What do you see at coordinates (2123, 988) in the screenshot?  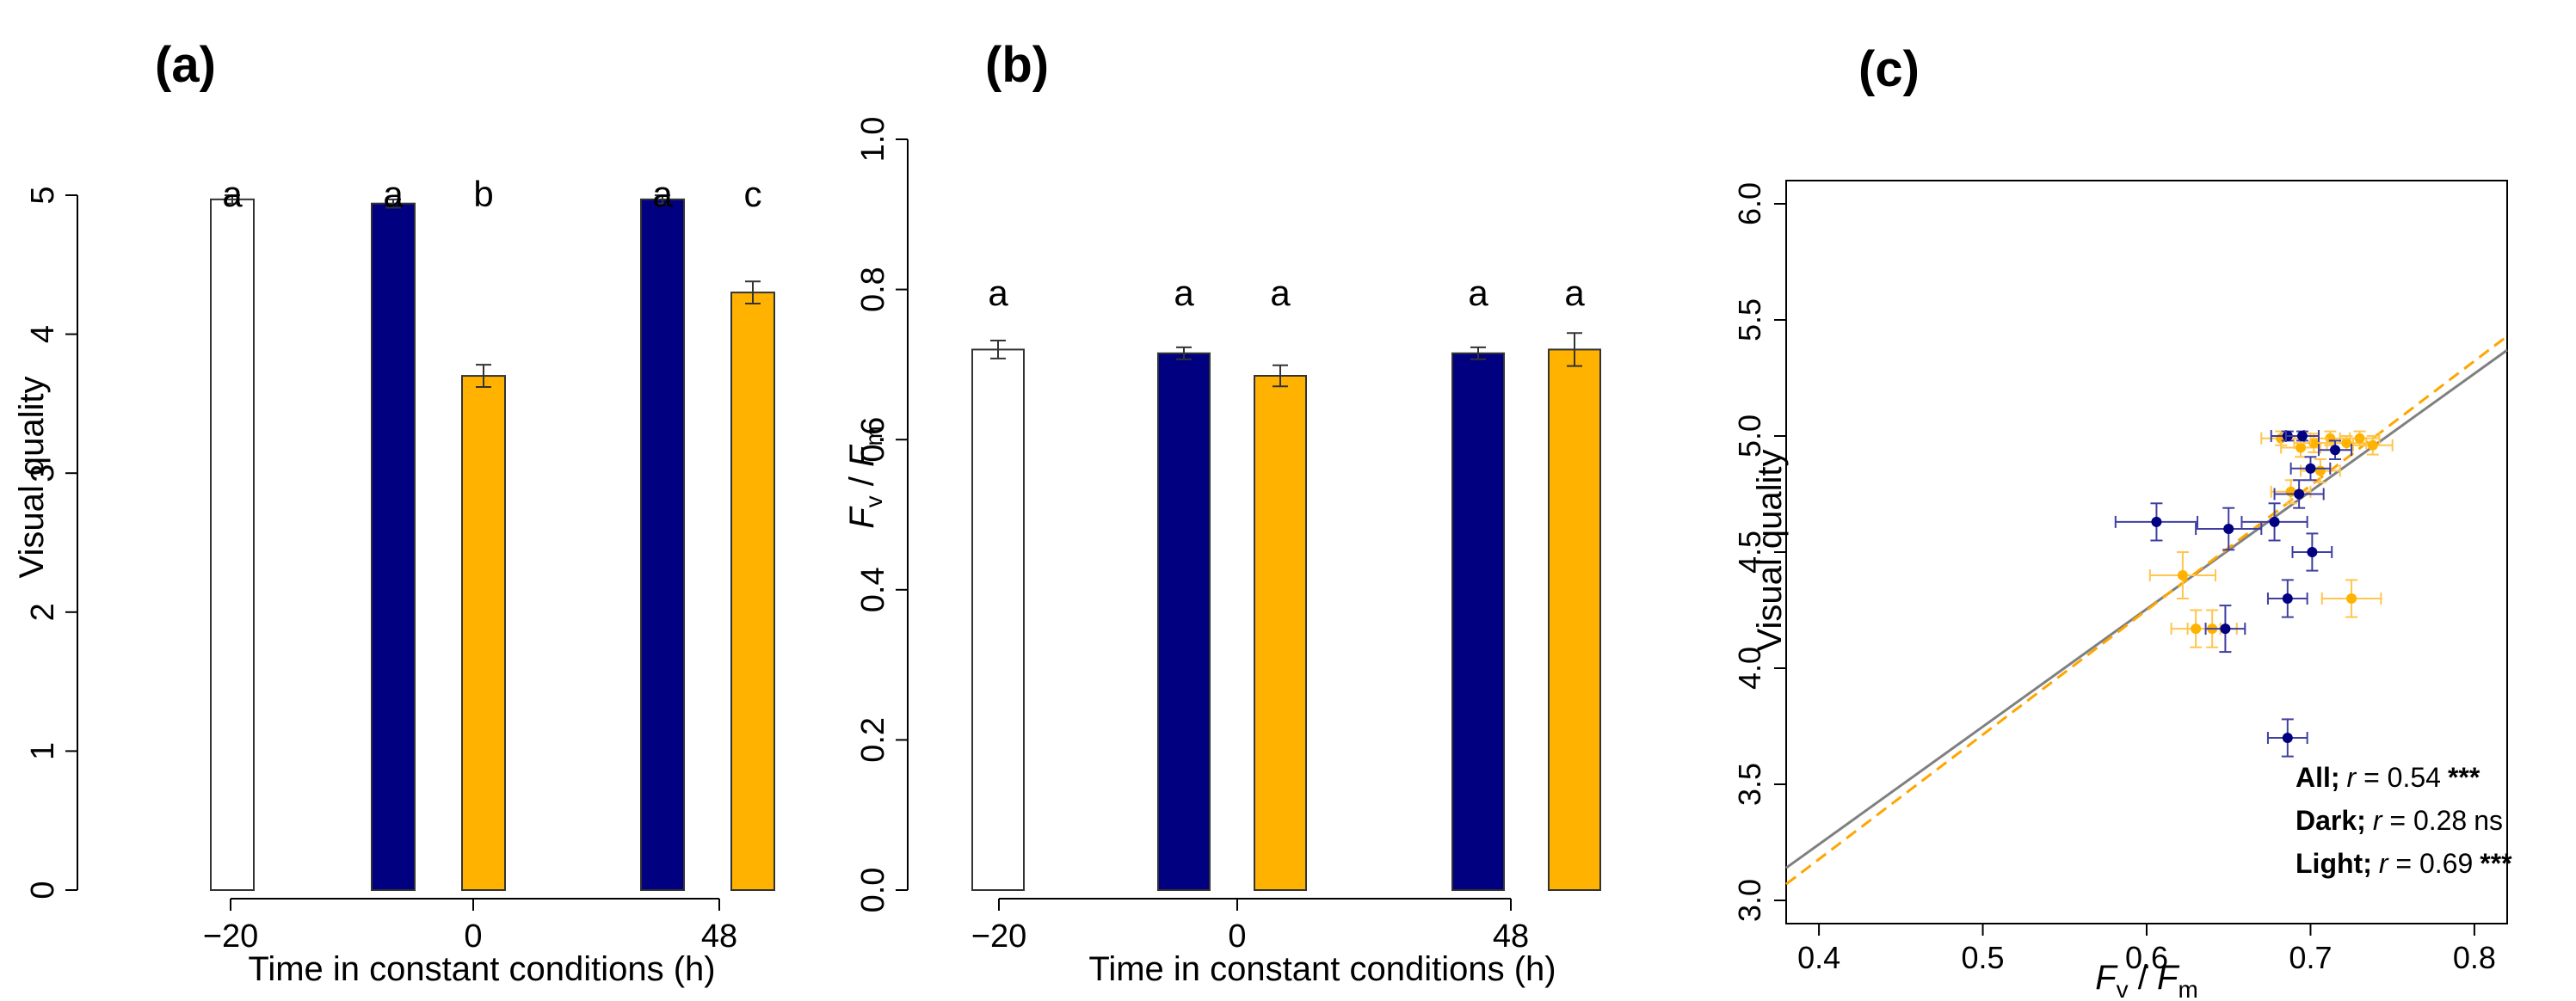 I see `panel-c-x-label-sub1: v` at bounding box center [2123, 988].